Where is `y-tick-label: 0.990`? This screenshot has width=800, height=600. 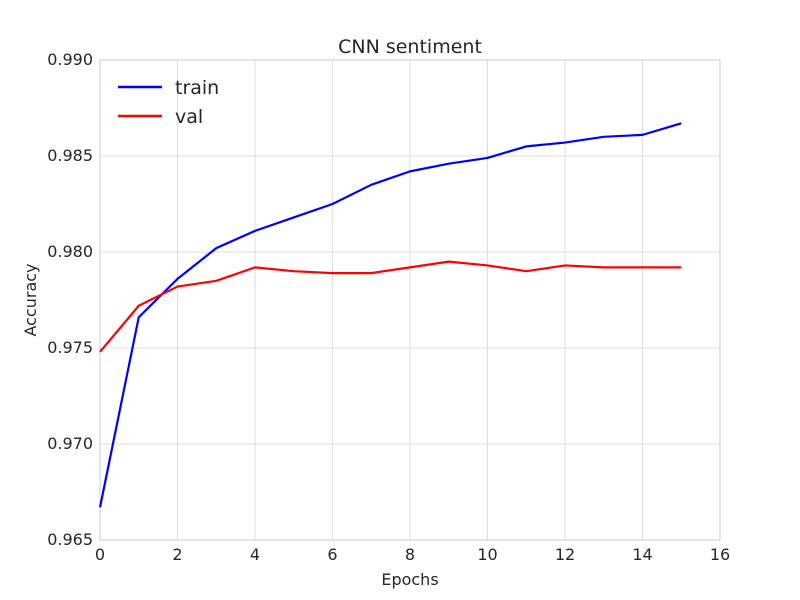
y-tick-label: 0.990 is located at coordinates (70, 59).